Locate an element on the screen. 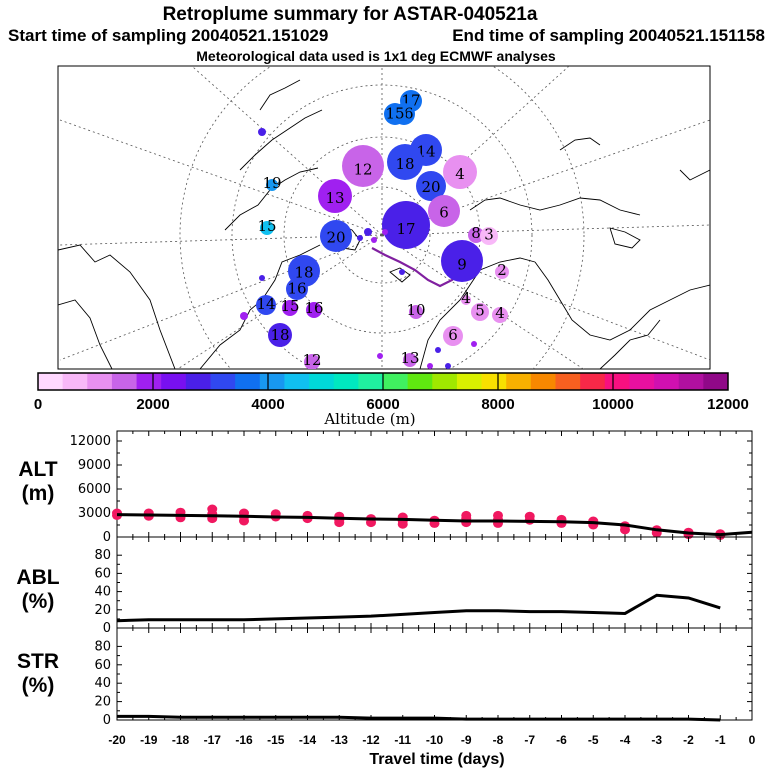 The height and width of the screenshot is (768, 768). plume-cluster-label: 4 is located at coordinates (460, 174).